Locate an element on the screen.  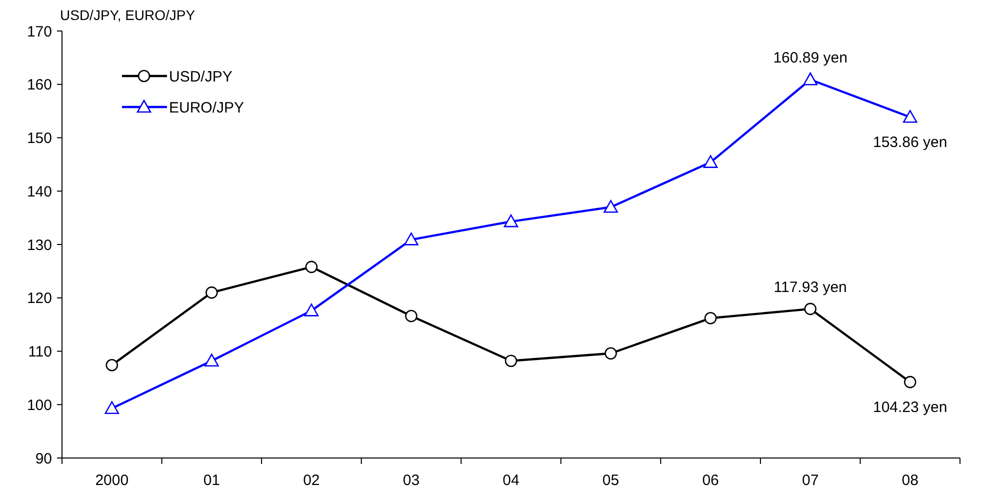
x-tick-label: 04 is located at coordinates (511, 480).